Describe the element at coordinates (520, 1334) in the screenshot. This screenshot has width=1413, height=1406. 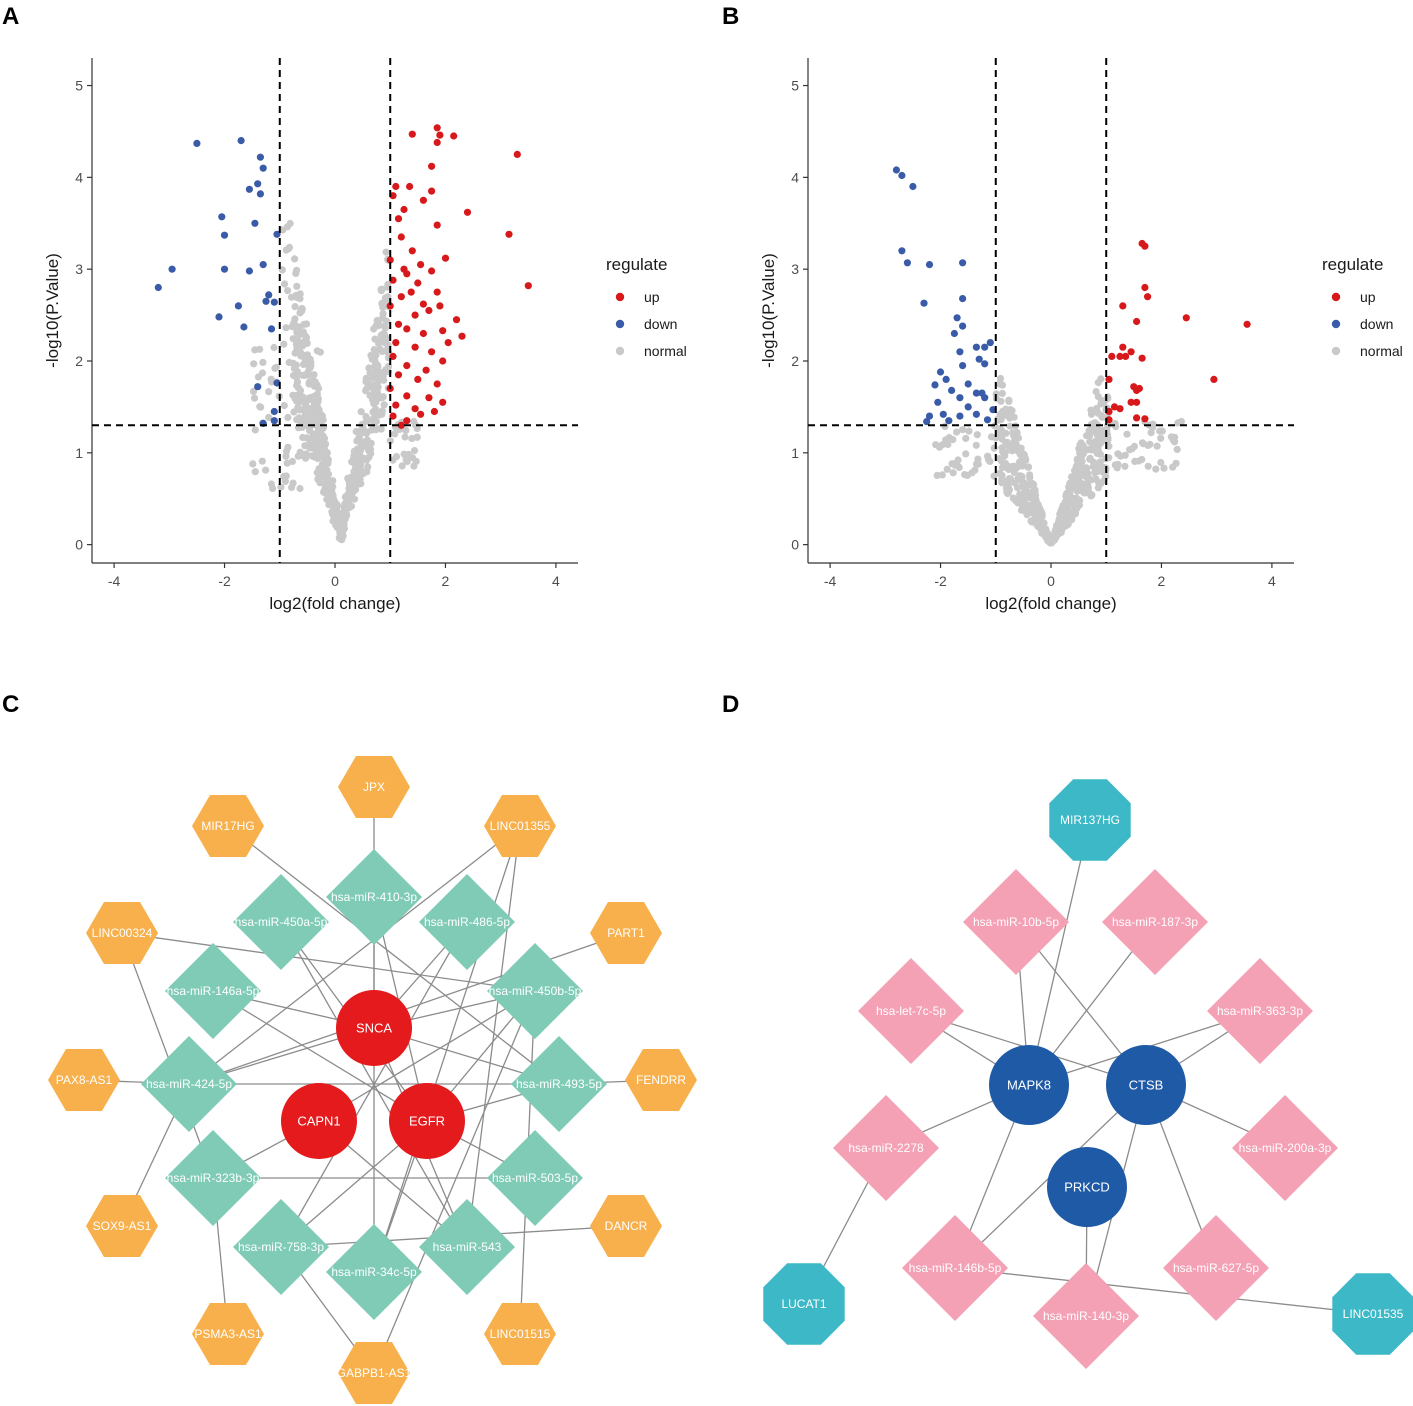
I see `node-linc01515: LINC01515` at that location.